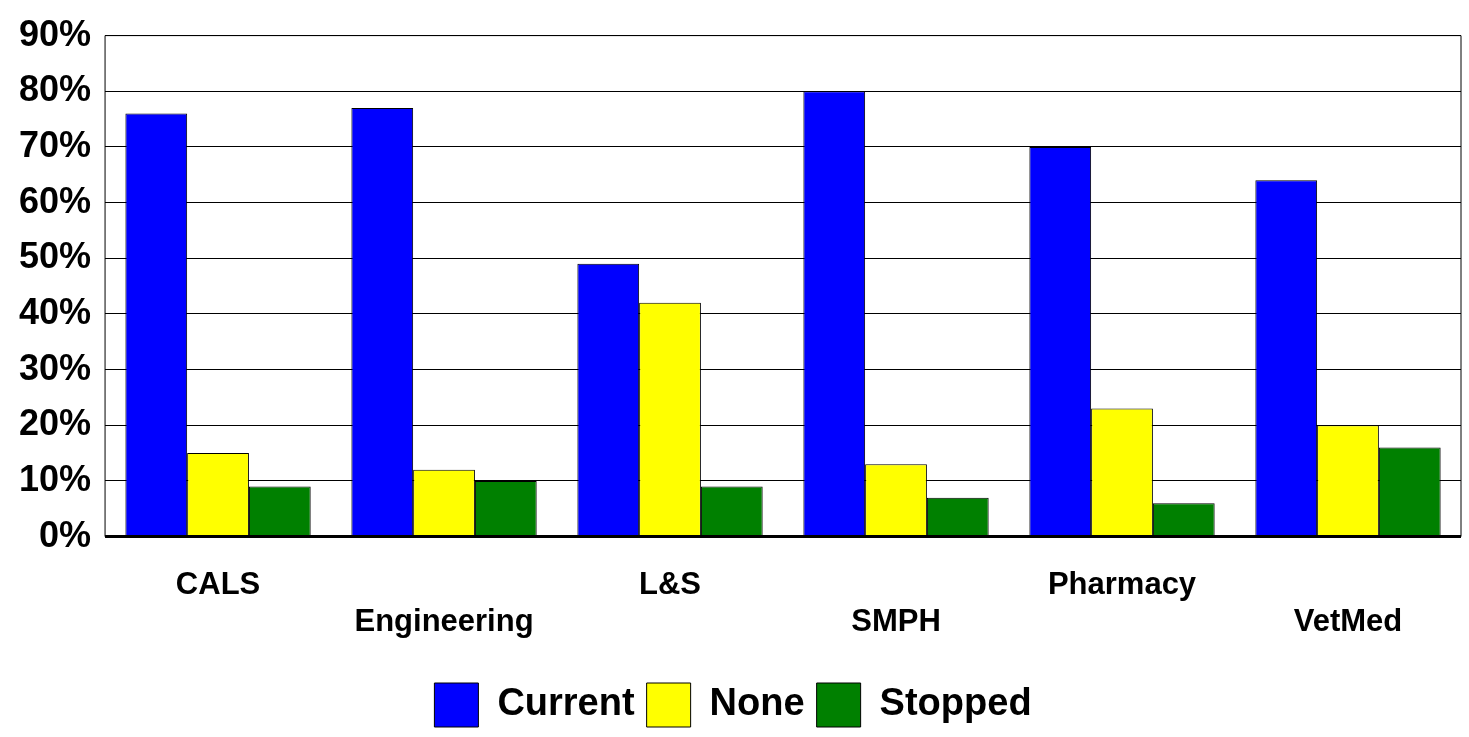  What do you see at coordinates (55, 89) in the screenshot?
I see `y-tick-label: 80%` at bounding box center [55, 89].